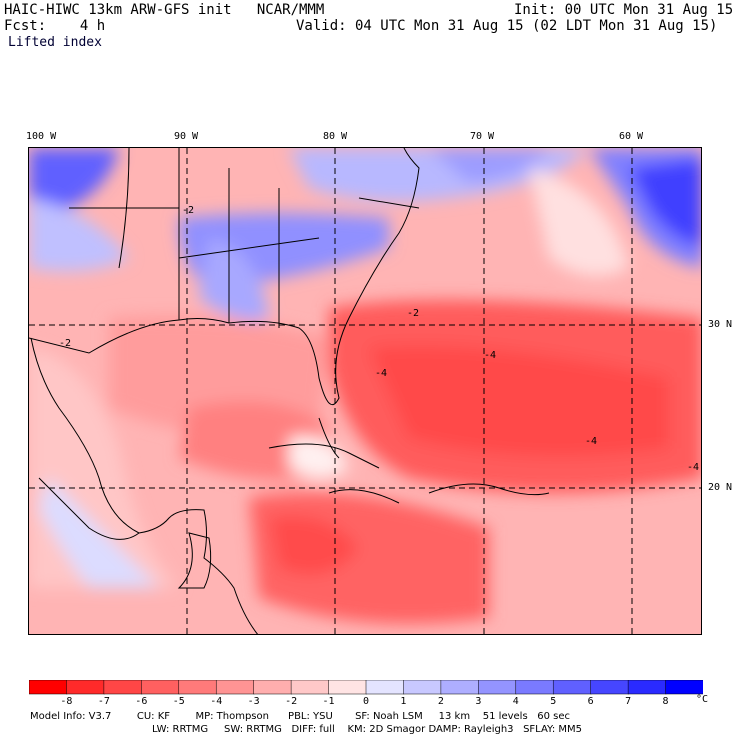 The height and width of the screenshot is (740, 740). Describe the element at coordinates (66, 701) in the screenshot. I see `colorbar-tick-label: -8` at that location.